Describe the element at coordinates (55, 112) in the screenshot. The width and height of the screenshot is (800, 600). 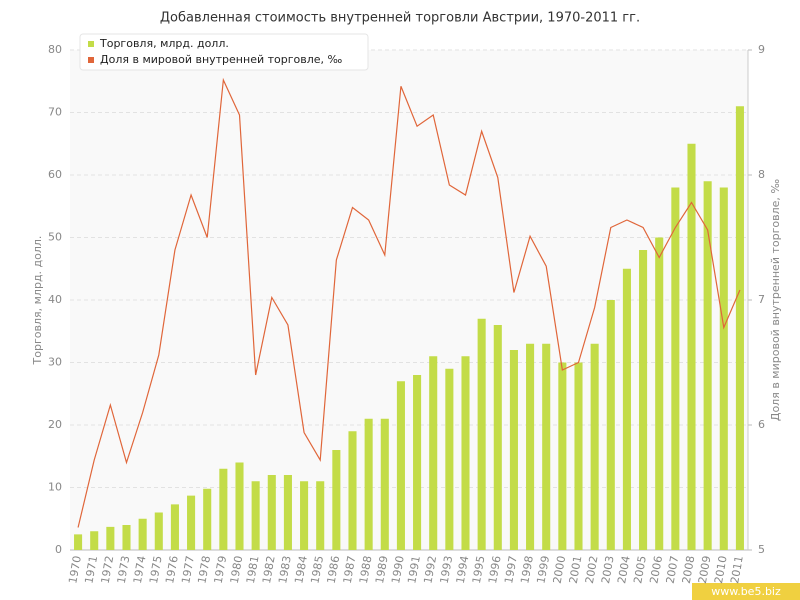
I see `y-tick-label: 70` at that location.